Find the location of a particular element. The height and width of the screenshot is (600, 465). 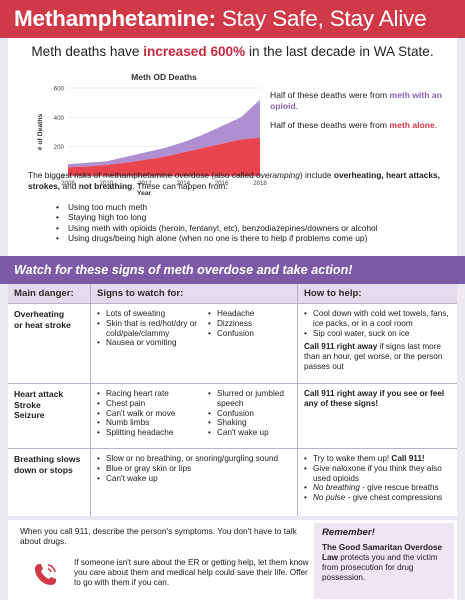

x-axis-label: Year is located at coordinates (144, 193).